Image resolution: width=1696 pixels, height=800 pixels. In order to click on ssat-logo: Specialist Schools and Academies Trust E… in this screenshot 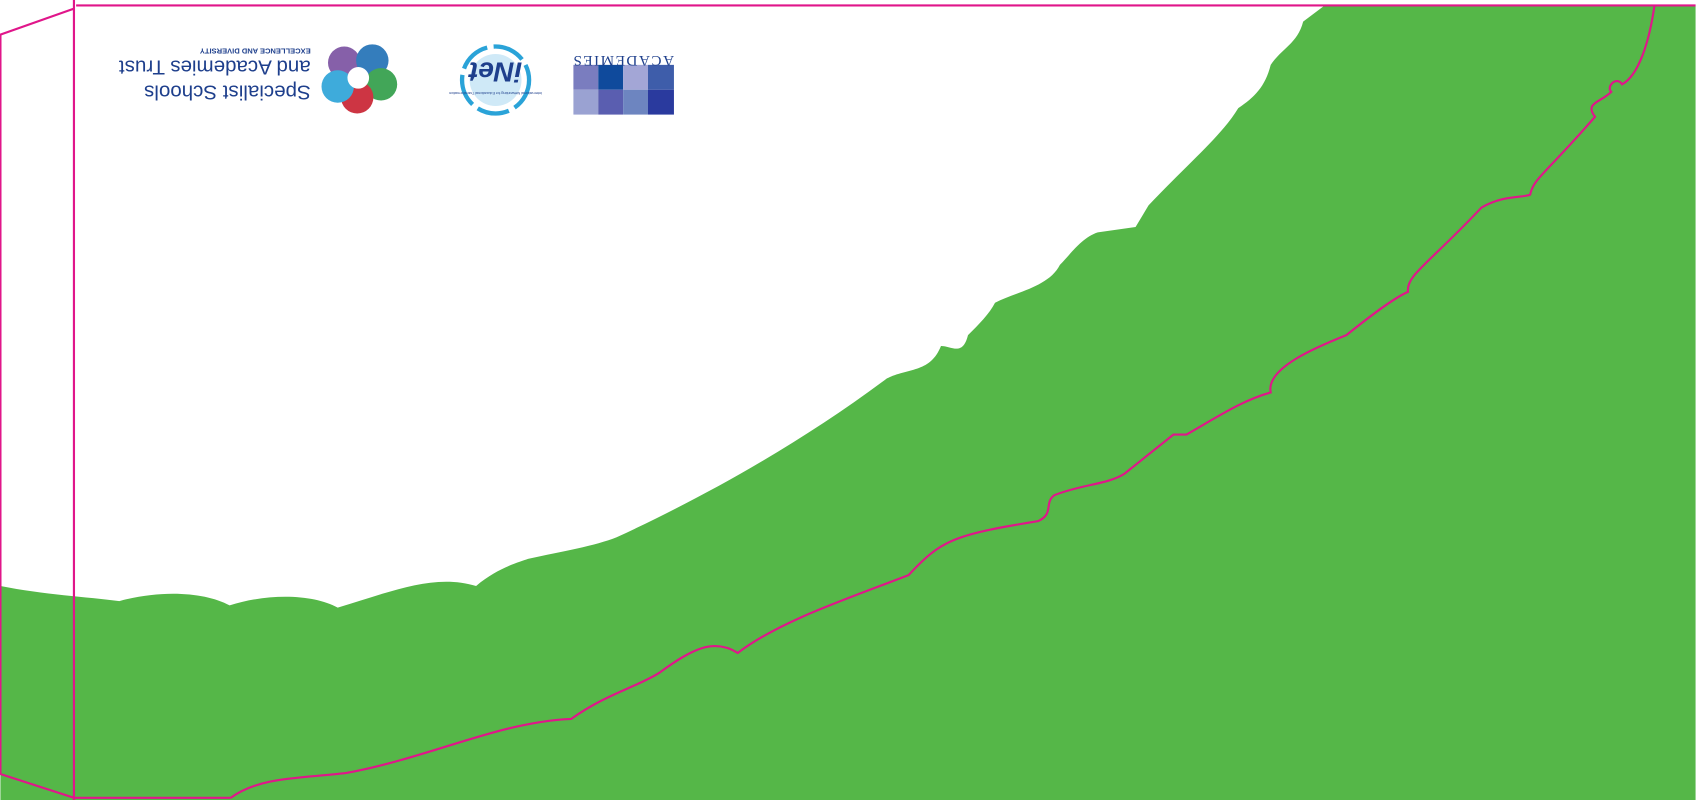, I will do `click(258, 79)`.